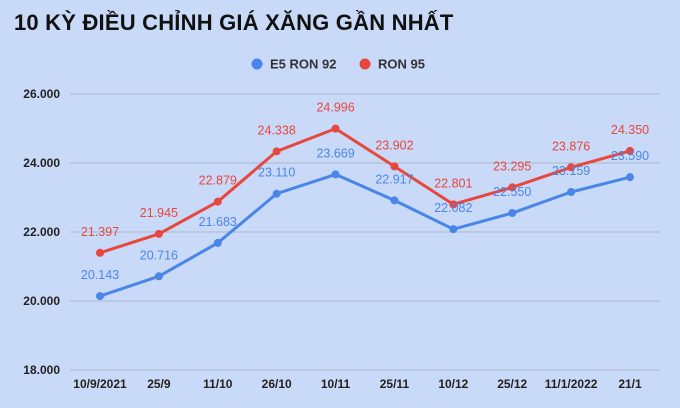 The image size is (680, 408). Describe the element at coordinates (218, 222) in the screenshot. I see `data-label: 21.683` at that location.